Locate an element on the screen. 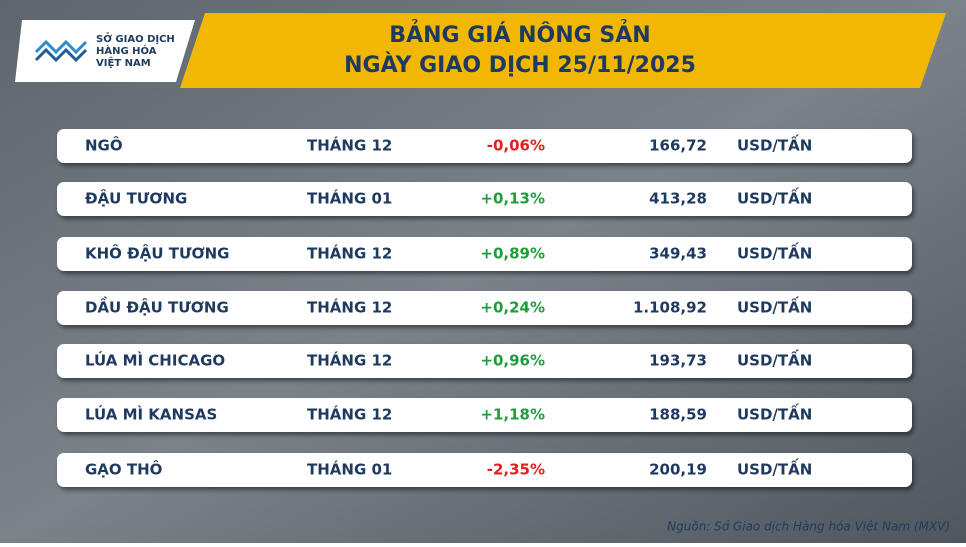 The width and height of the screenshot is (966, 547). logo-line: VIỆT NAM is located at coordinates (123, 62).